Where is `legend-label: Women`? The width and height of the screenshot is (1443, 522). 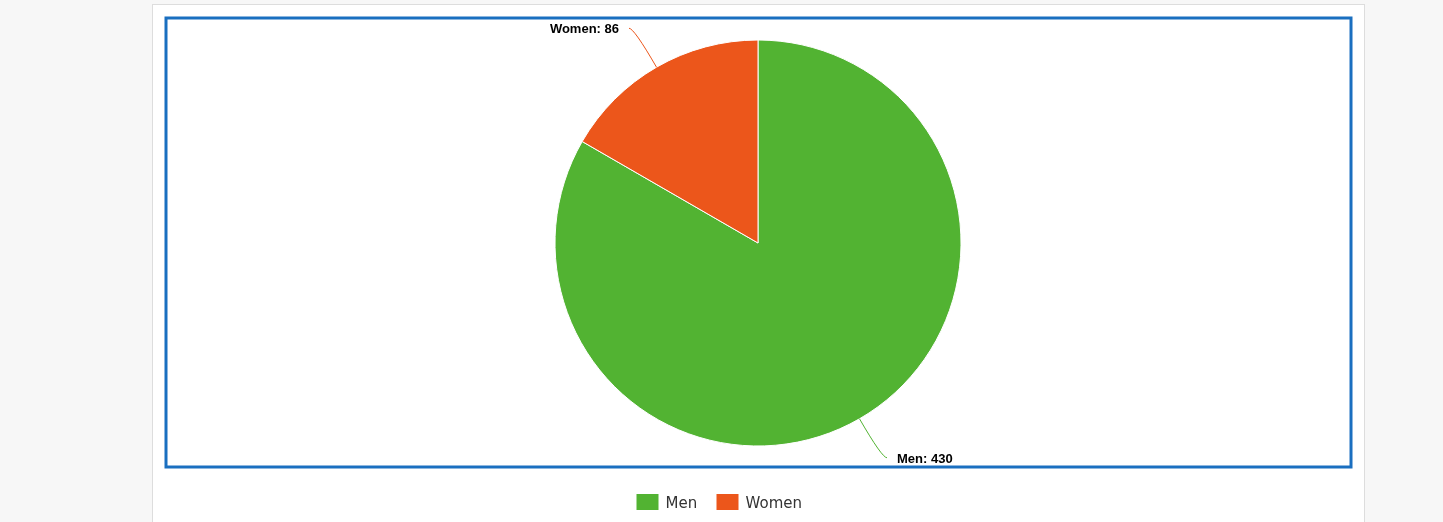 legend-label: Women is located at coordinates (773, 503).